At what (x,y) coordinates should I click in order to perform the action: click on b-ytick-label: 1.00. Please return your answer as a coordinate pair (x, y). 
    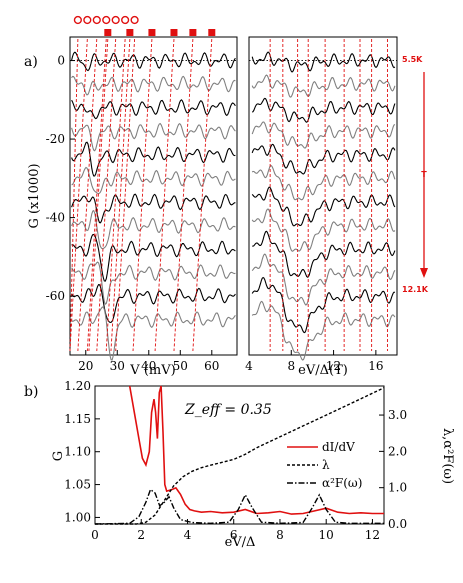
    Looking at the image, I should click on (77, 517).